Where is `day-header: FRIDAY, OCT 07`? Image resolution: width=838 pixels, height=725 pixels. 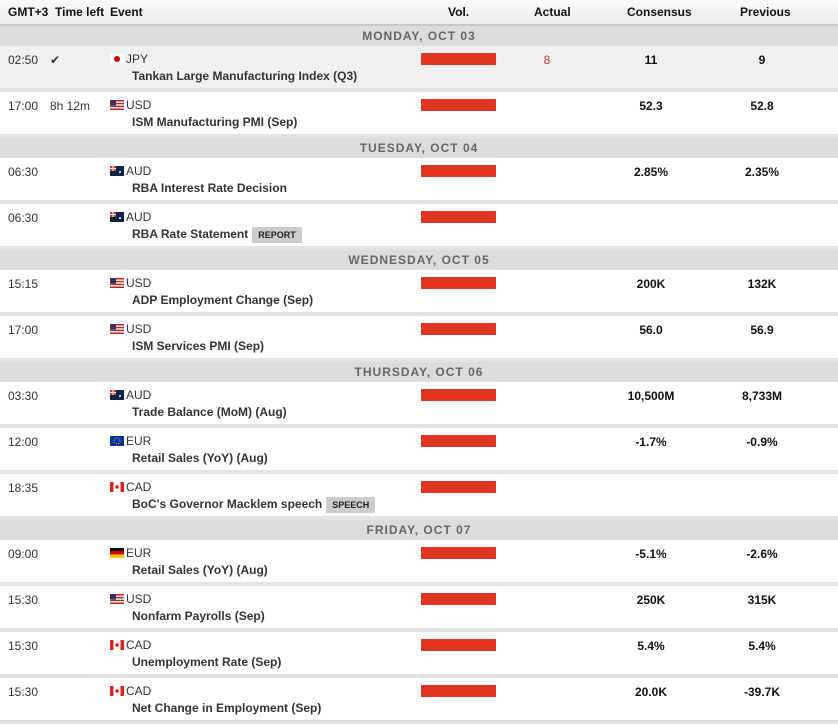 day-header: FRIDAY, OCT 07 is located at coordinates (419, 530).